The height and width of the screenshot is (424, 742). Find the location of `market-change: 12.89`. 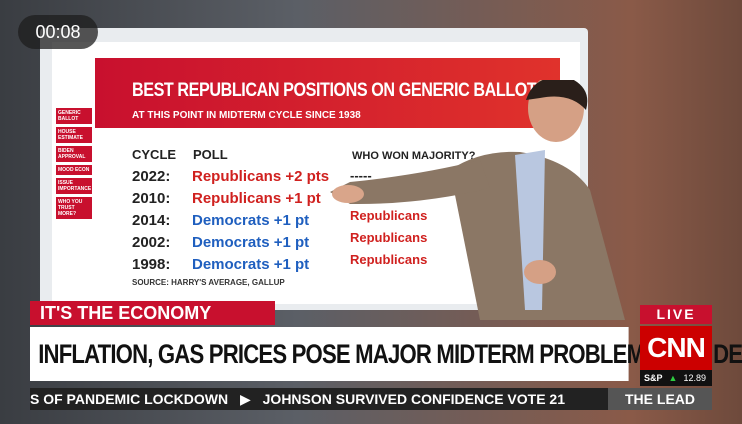

market-change: 12.89 is located at coordinates (694, 378).